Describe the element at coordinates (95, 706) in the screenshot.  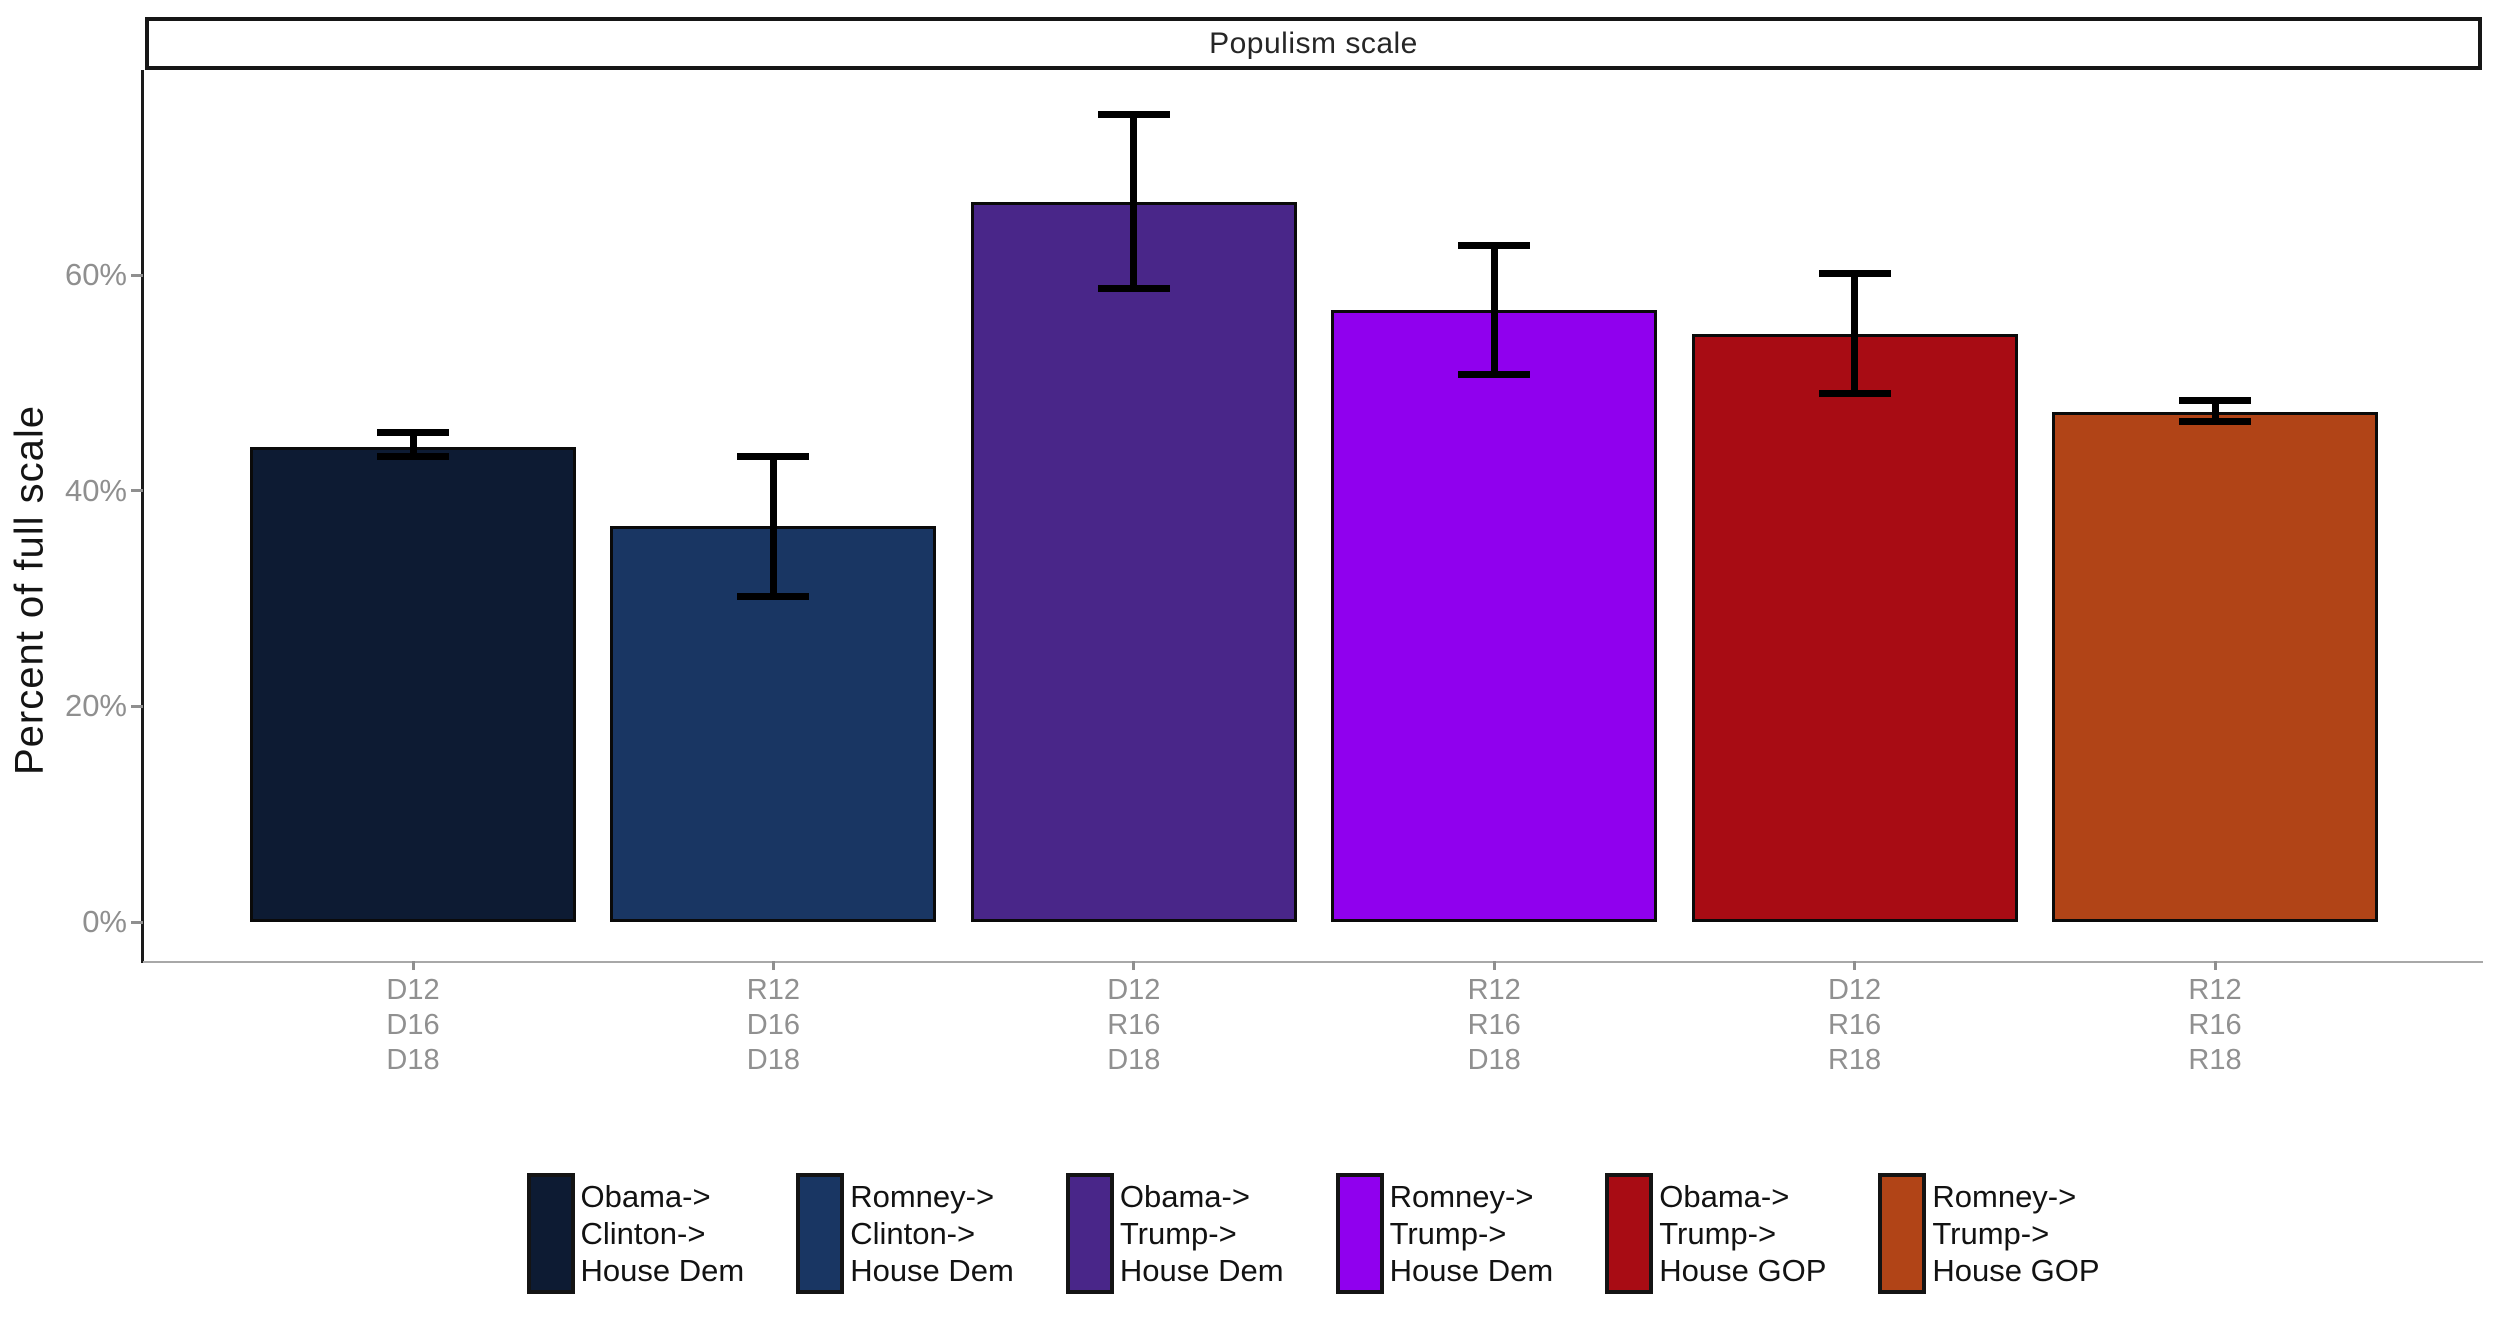
I see `y-axis-tick-label: 20%` at that location.